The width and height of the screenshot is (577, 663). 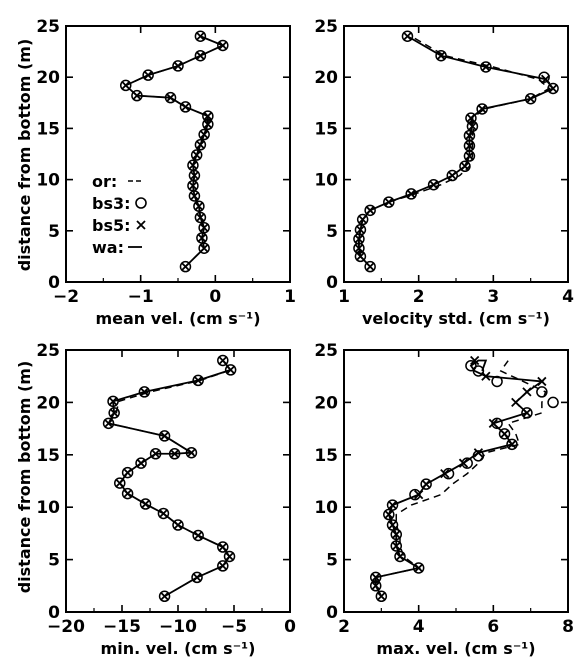 What do you see at coordinates (111, 225) in the screenshot?
I see `legend-label: bs5:` at bounding box center [111, 225].